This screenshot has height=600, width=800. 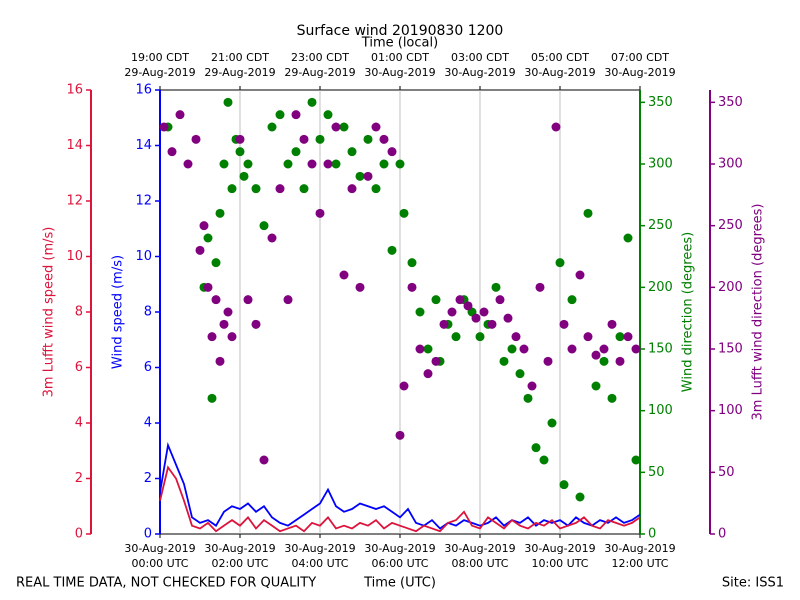 I want to click on x-axis-label: Time (UTC), so click(x=399, y=583).